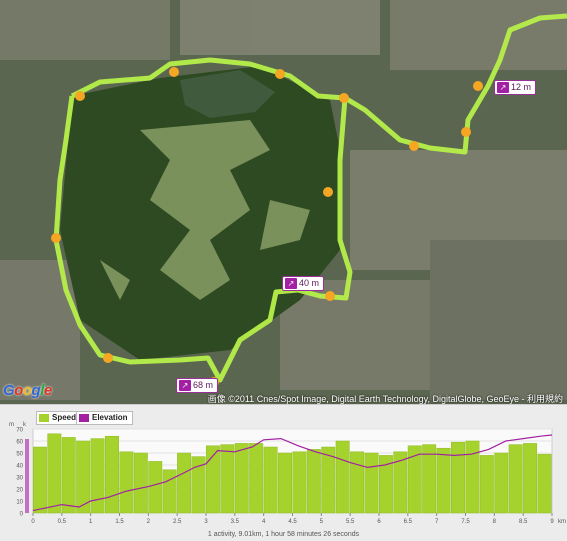 The width and height of the screenshot is (567, 541). What do you see at coordinates (25, 425) in the screenshot?
I see `y-unit-label-right: k` at bounding box center [25, 425].